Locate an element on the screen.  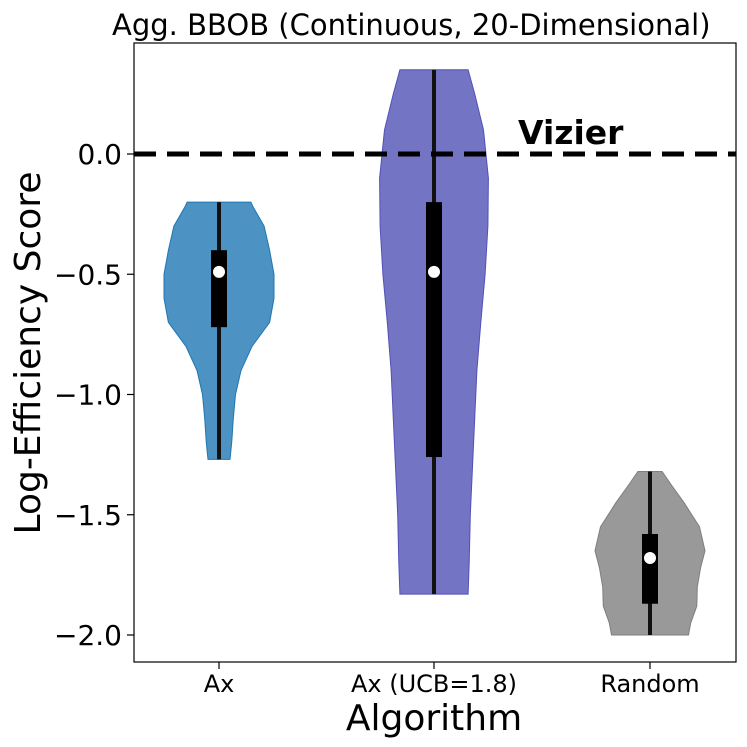
vizier-label: Vizier is located at coordinates (571, 132).